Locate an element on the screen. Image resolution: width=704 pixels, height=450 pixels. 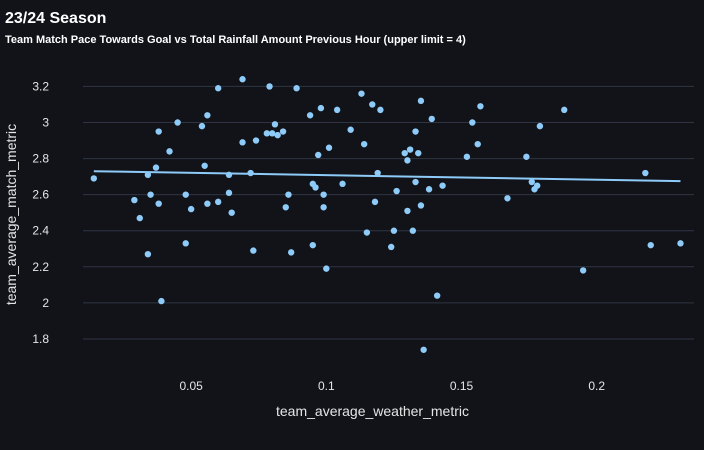
y-tick-label: 2.4 is located at coordinates (40, 231).